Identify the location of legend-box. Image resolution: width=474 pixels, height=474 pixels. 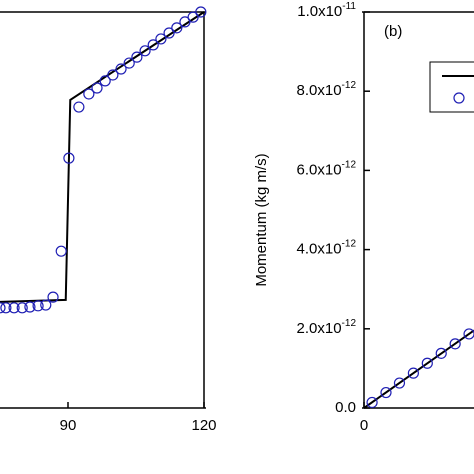
(451, 87).